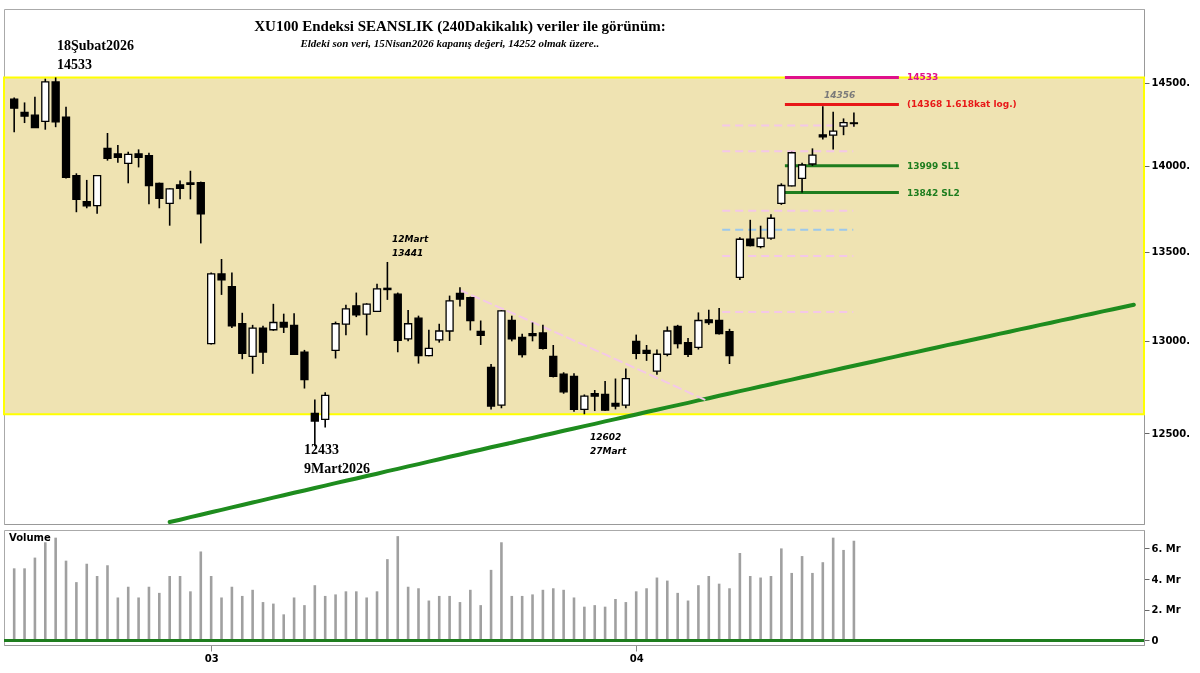  What do you see at coordinates (211, 658) in the screenshot?
I see `x-tick-label: 03` at bounding box center [211, 658].